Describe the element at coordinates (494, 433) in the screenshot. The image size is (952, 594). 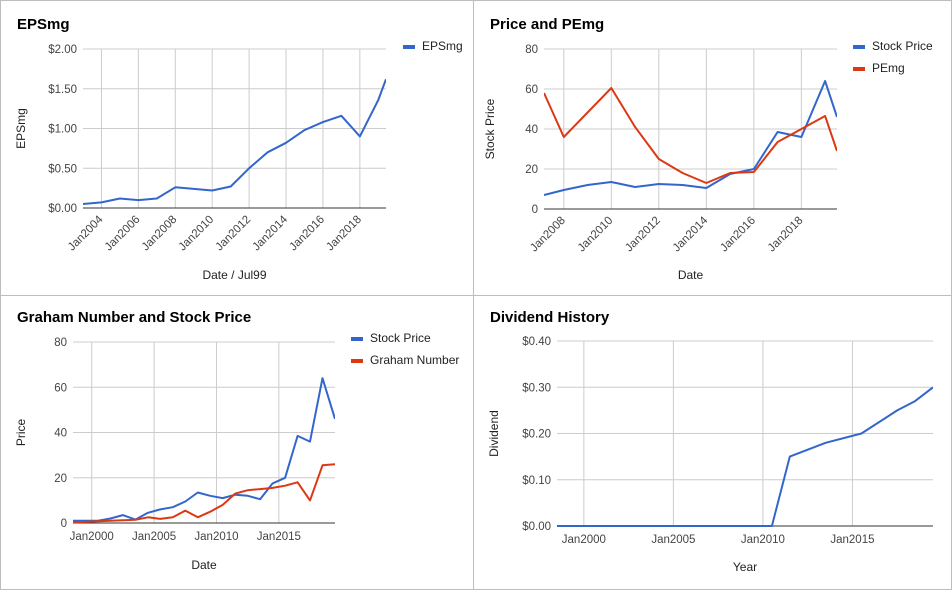
I see `y-axis-title: Dividend` at that location.